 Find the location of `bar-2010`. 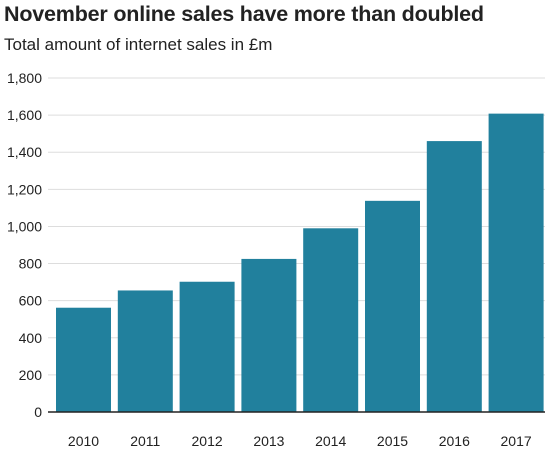

bar-2010 is located at coordinates (83, 359).